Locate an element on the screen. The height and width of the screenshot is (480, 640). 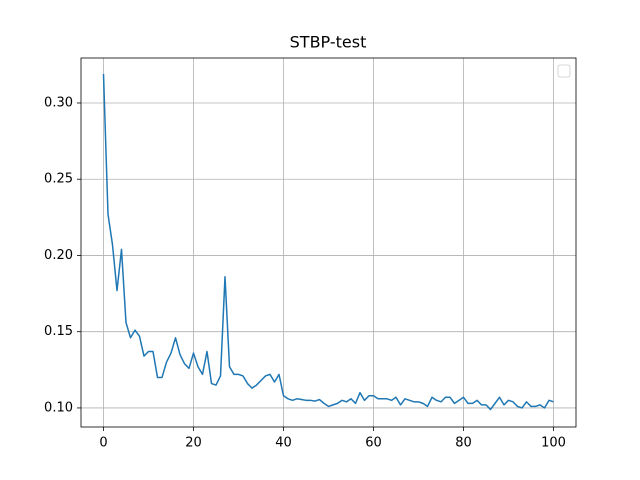
x-tick-label: 0 is located at coordinates (103, 443).